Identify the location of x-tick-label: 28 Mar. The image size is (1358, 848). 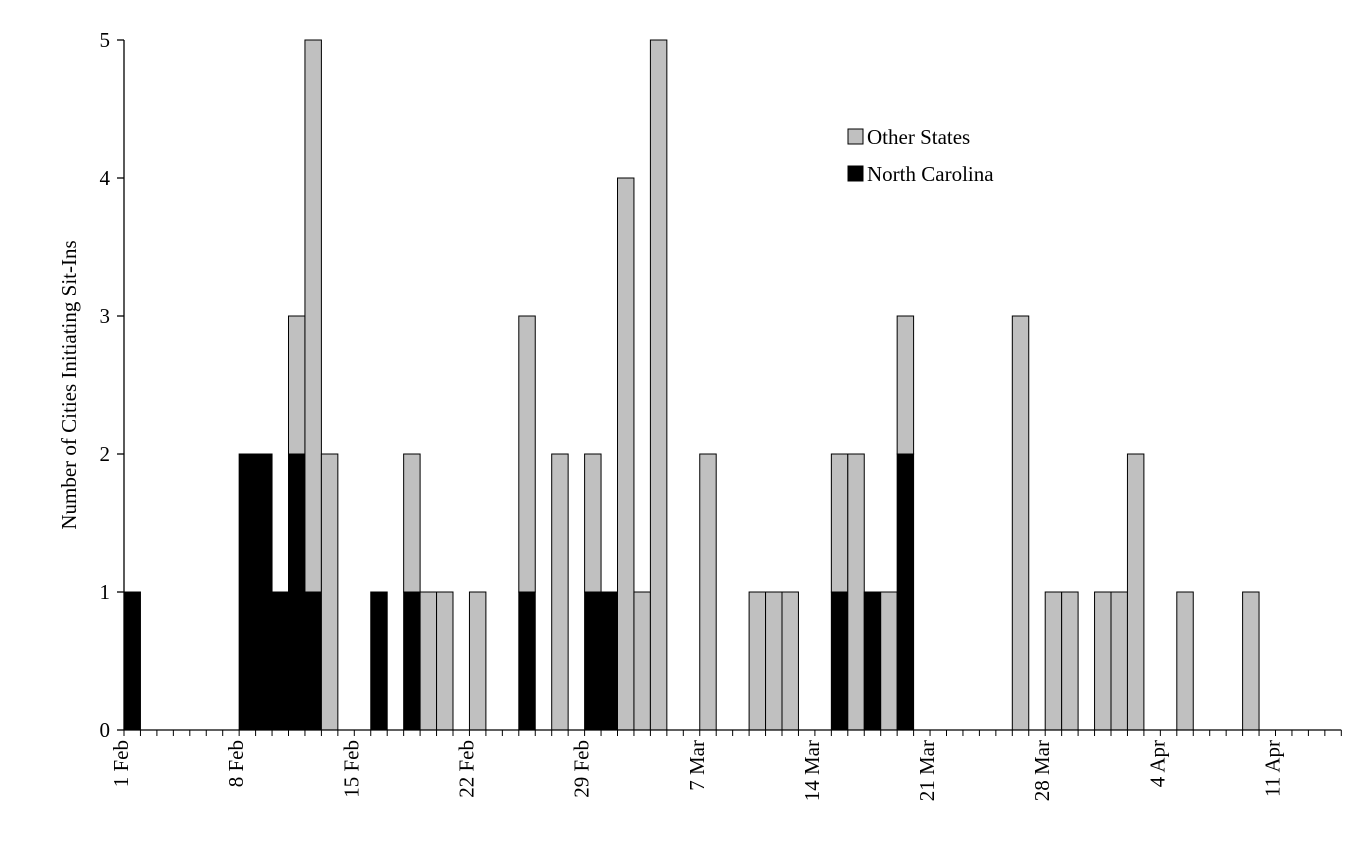
(1042, 770).